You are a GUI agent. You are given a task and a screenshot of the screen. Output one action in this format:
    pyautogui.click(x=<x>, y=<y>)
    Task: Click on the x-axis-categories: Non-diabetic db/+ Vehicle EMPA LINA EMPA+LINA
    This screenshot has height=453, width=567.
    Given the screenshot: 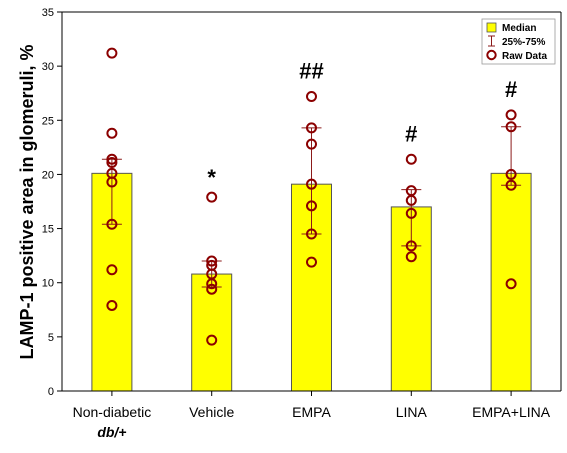 What is the action you would take?
    pyautogui.click(x=312, y=415)
    